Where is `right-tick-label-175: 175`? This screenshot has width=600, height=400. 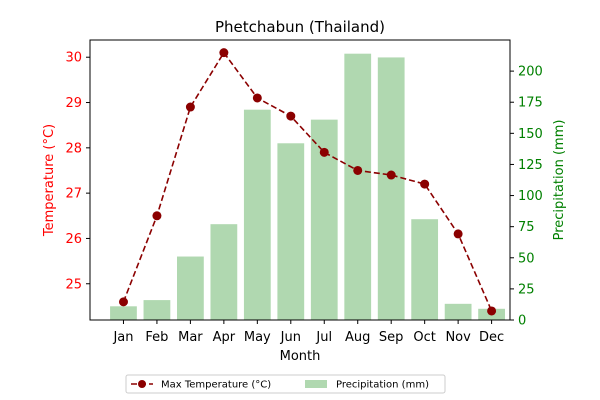
right-tick-label-175: 175 is located at coordinates (530, 103).